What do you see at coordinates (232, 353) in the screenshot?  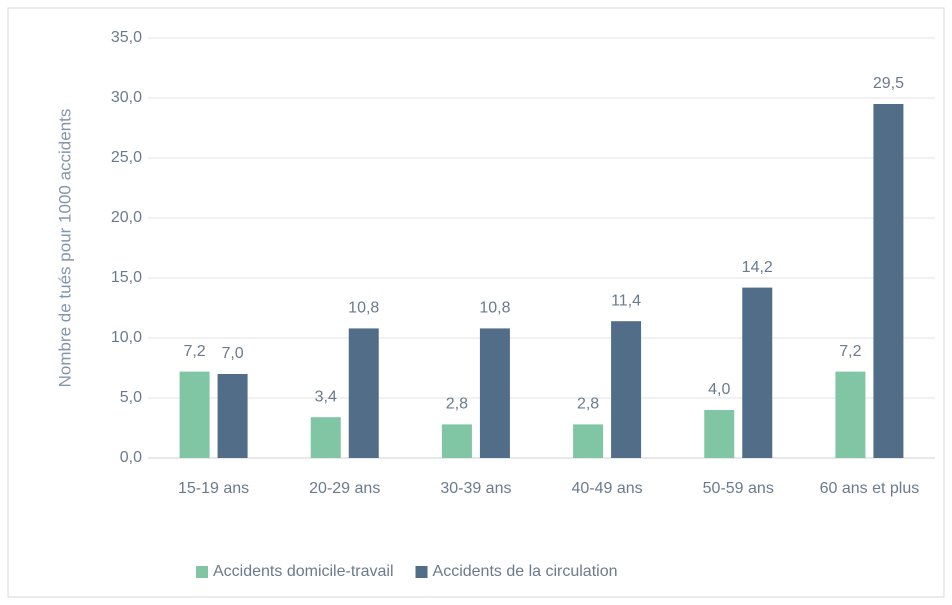 I see `data-label: 7,0` at bounding box center [232, 353].